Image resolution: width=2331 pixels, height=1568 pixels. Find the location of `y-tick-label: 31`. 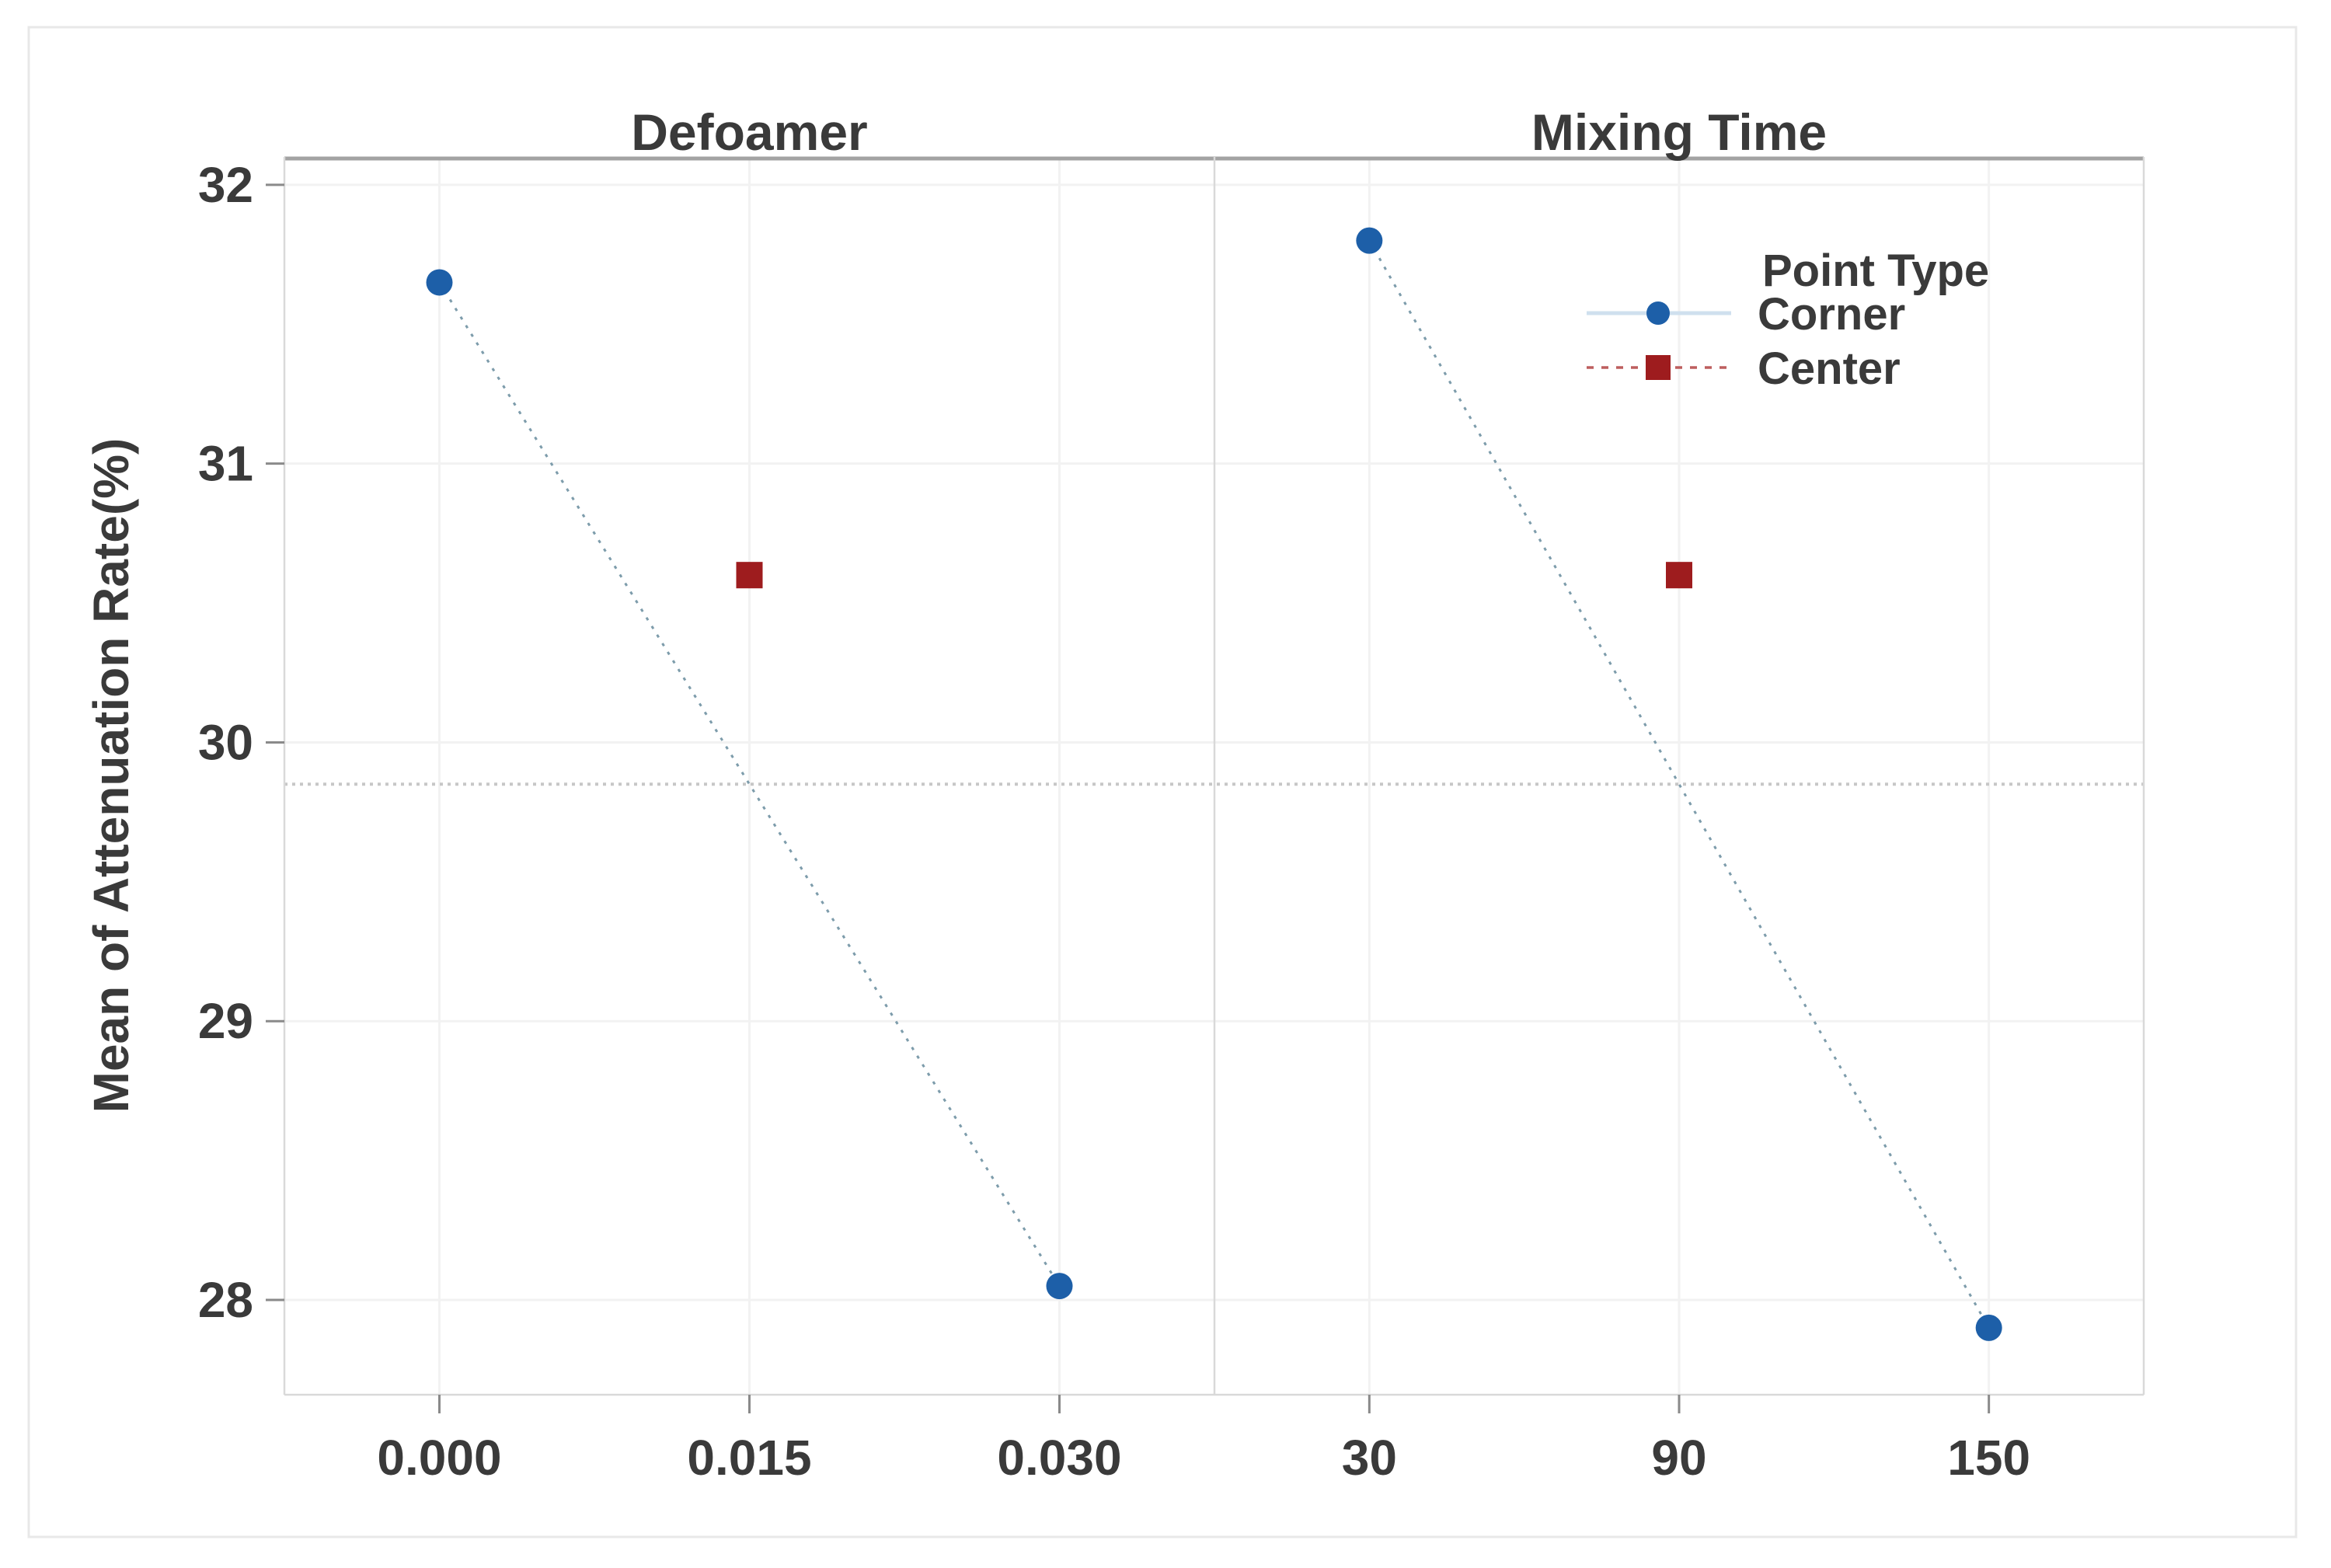

y-tick-label: 31 is located at coordinates (225, 464).